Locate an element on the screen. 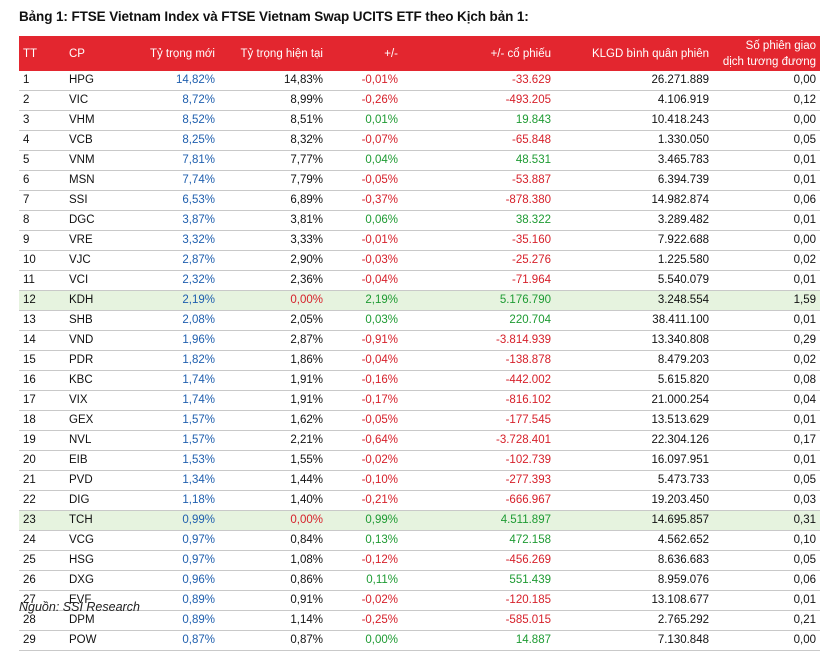 This screenshot has width=830, height=651. cell-new-weight: 0,89% is located at coordinates (175, 600).